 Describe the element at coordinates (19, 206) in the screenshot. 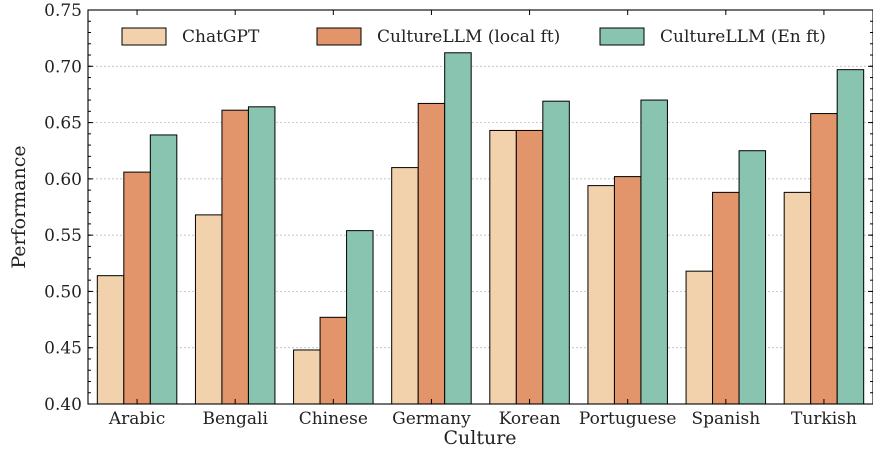

I see `y-axis-label: Performance` at that location.